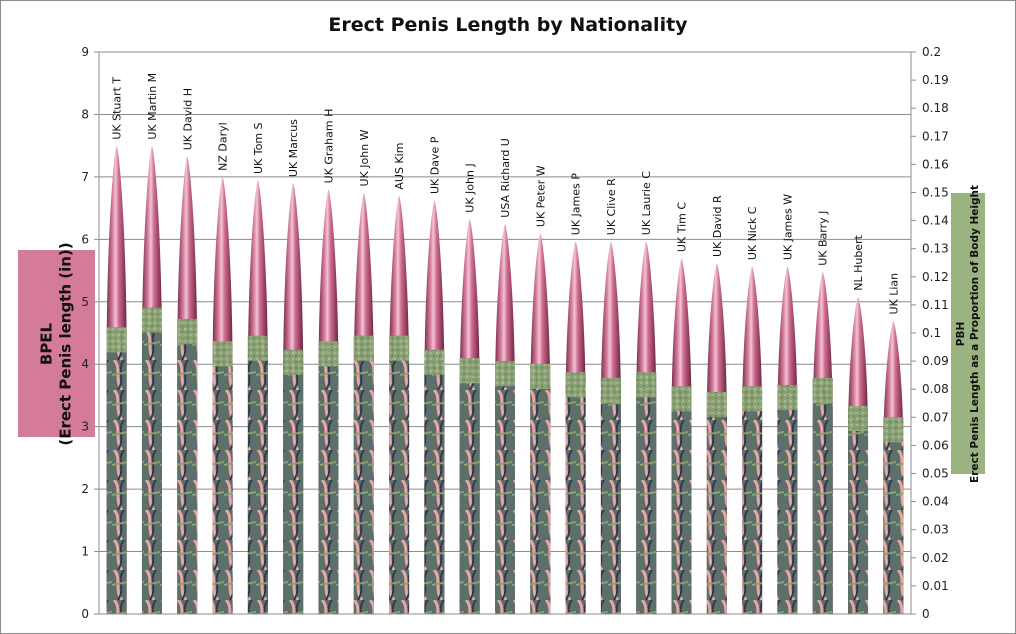 The height and width of the screenshot is (634, 1016). I want to click on y-tick-label: 6, so click(85, 239).